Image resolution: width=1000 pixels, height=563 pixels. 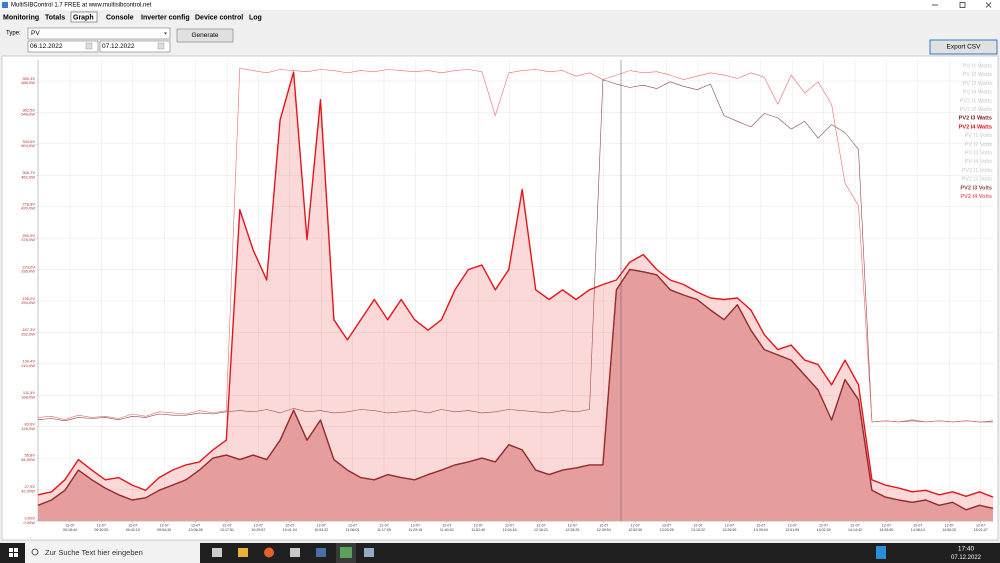 What do you see at coordinates (28, 82) in the screenshot?
I see `y-tick-label: 588,0W` at bounding box center [28, 82].